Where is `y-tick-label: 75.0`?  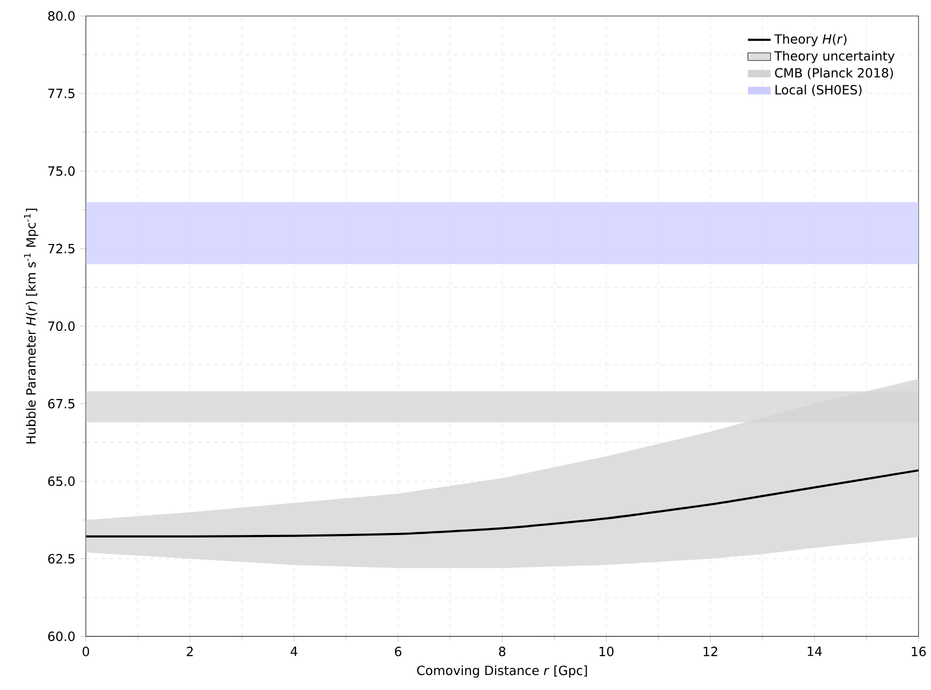
y-tick-label: 75.0 is located at coordinates (61, 171).